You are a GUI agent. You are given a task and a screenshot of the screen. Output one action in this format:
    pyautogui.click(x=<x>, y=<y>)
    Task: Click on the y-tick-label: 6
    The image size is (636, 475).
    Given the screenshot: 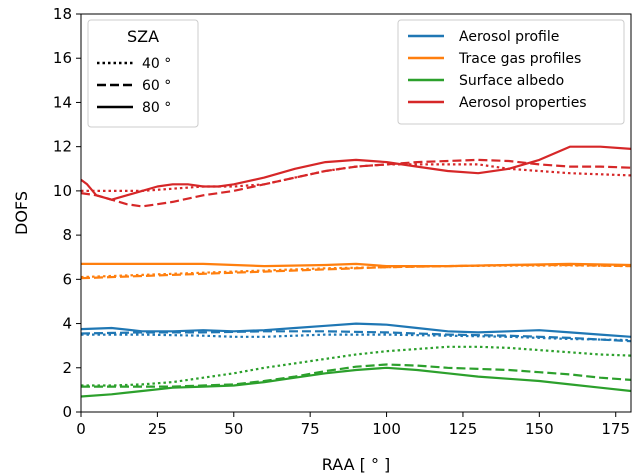 What is the action you would take?
    pyautogui.click(x=67, y=279)
    